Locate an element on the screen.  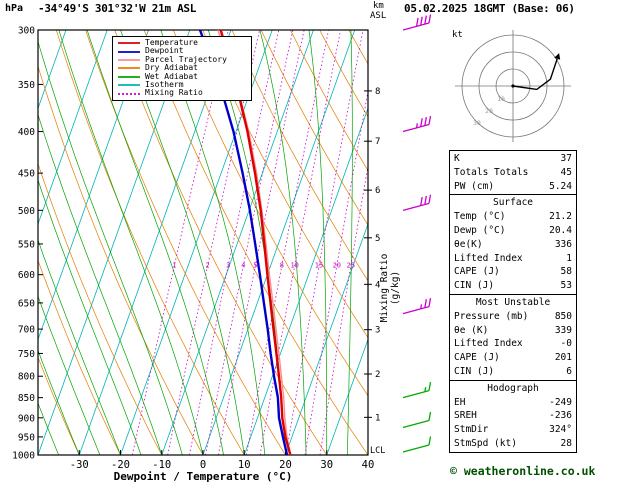
km-tick-label: 2 is located at coordinates (377, 375).